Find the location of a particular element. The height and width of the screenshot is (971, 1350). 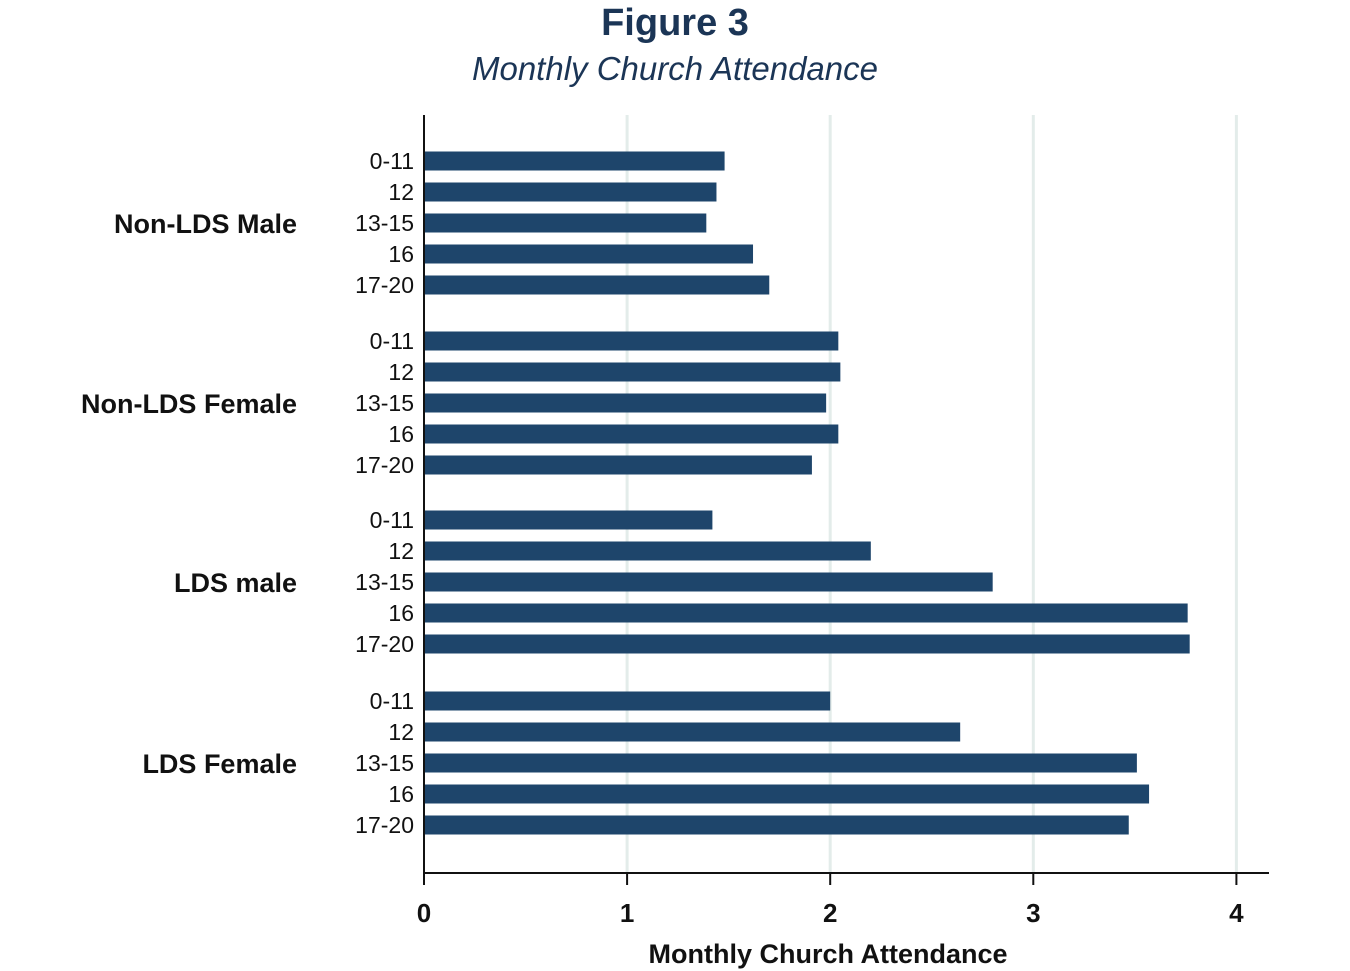

category-label-3-3: 16 is located at coordinates (401, 794).